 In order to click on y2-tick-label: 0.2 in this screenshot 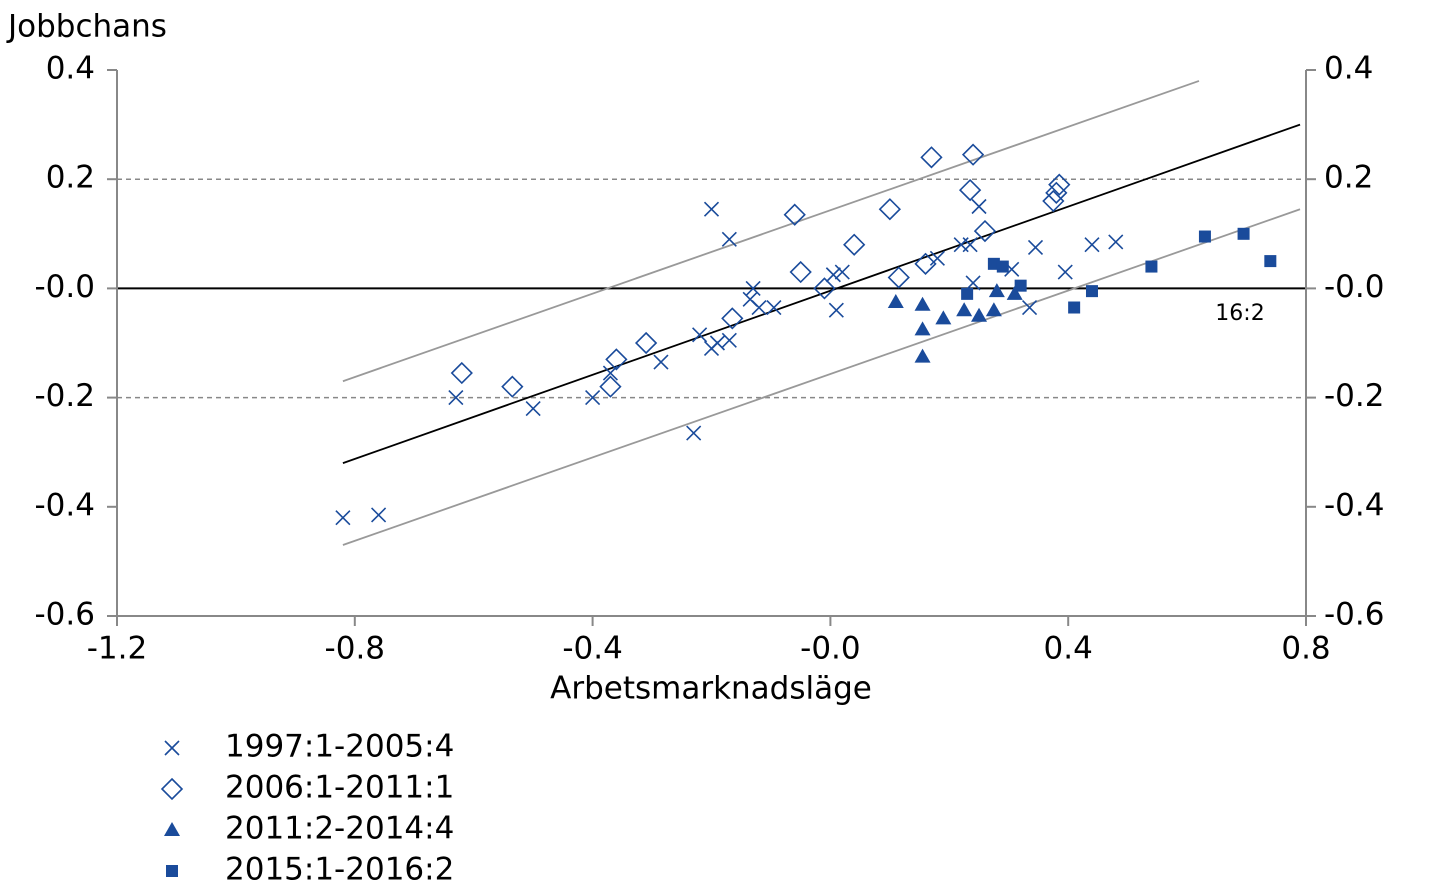, I will do `click(1348, 178)`.